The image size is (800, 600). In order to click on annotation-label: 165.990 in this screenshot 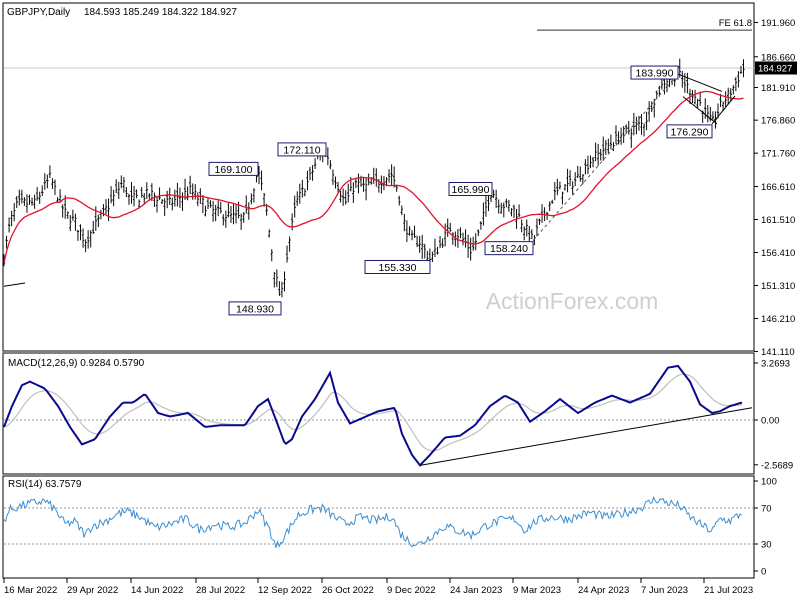, I will do `click(471, 190)`.